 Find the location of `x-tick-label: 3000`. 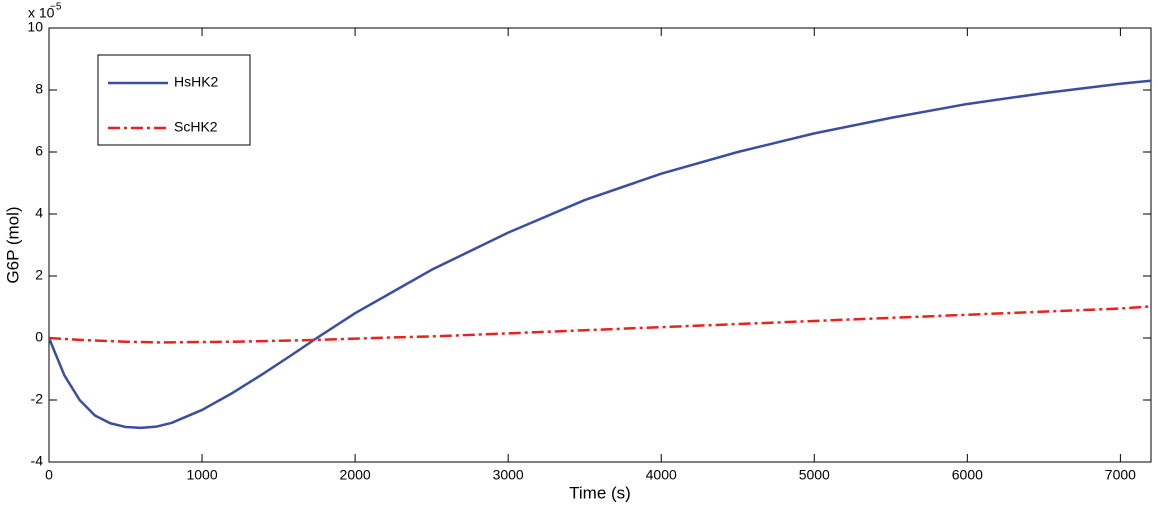

x-tick-label: 3000 is located at coordinates (508, 475).